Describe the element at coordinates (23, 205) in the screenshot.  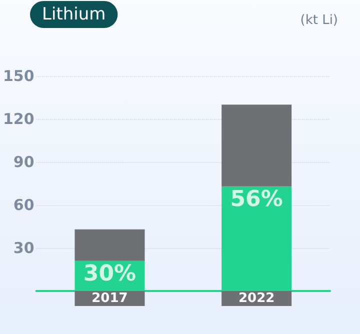
I see `y-tick-label: 60` at that location.